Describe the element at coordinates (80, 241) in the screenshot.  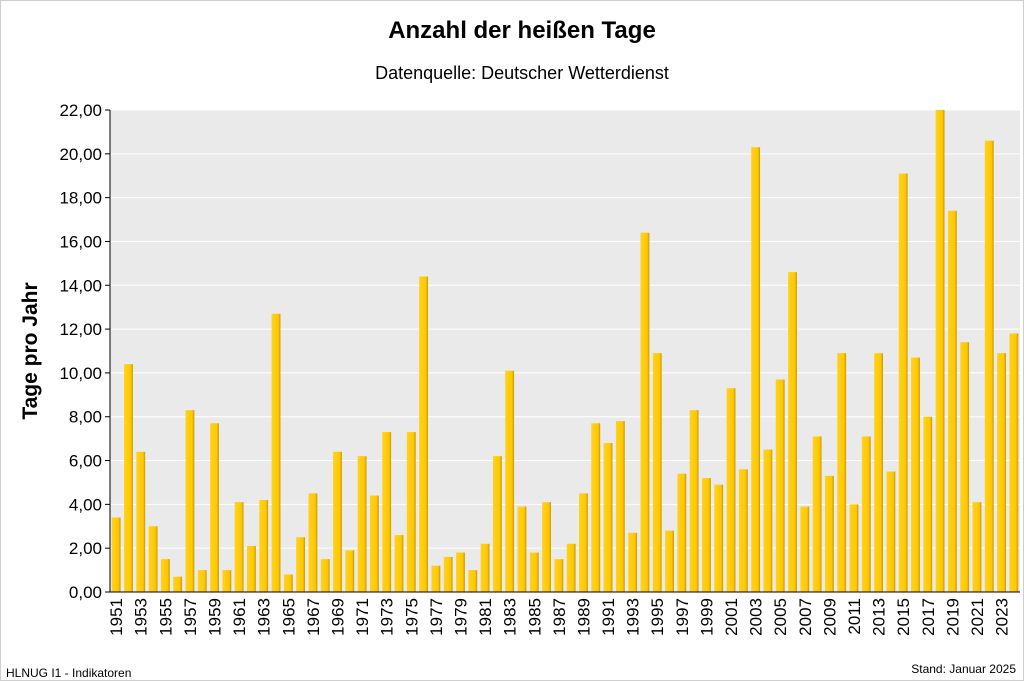
I see `y-tick-label: 16,00` at that location.